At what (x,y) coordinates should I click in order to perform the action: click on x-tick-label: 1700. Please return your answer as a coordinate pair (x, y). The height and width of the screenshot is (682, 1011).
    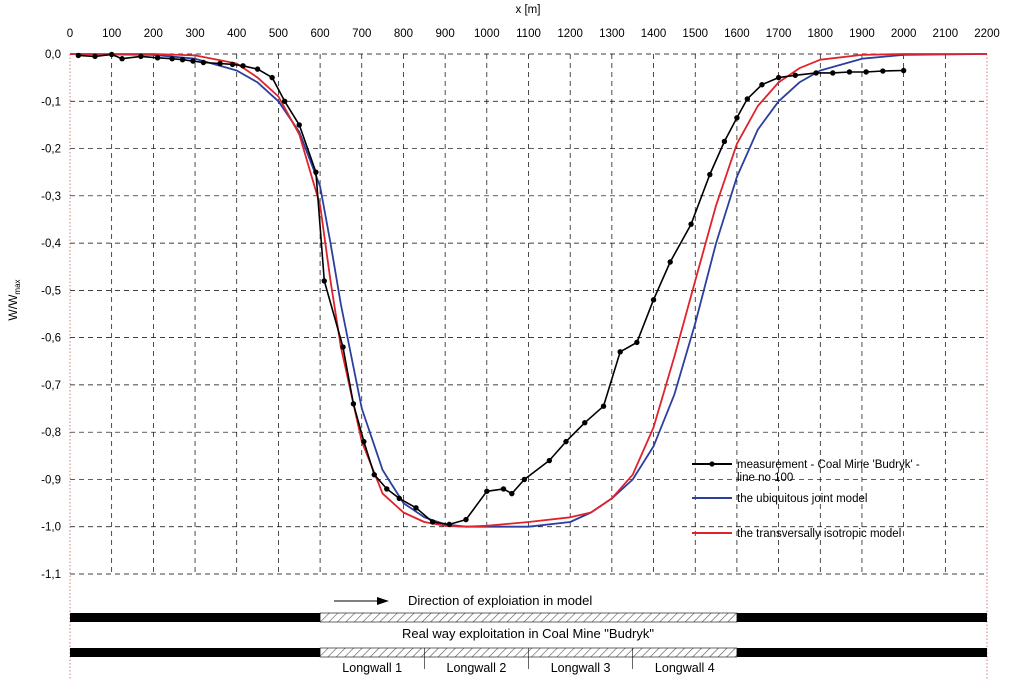
    Looking at the image, I should click on (779, 34).